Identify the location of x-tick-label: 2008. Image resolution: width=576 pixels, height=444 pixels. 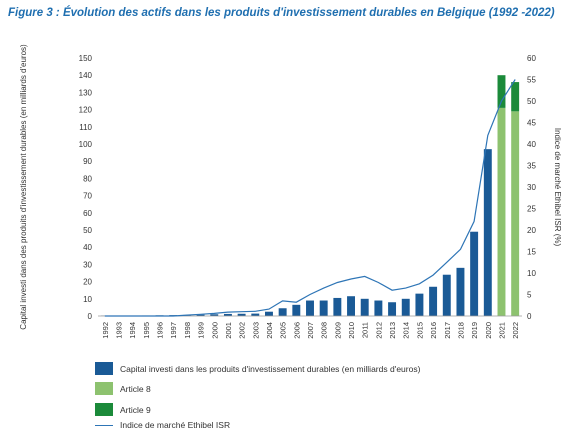
(324, 330).